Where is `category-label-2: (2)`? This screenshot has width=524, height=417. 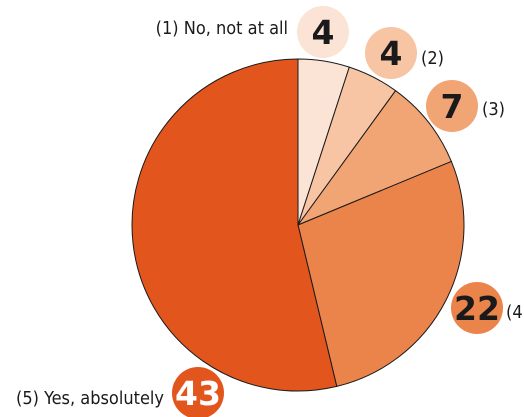 category-label-2: (2) is located at coordinates (432, 58).